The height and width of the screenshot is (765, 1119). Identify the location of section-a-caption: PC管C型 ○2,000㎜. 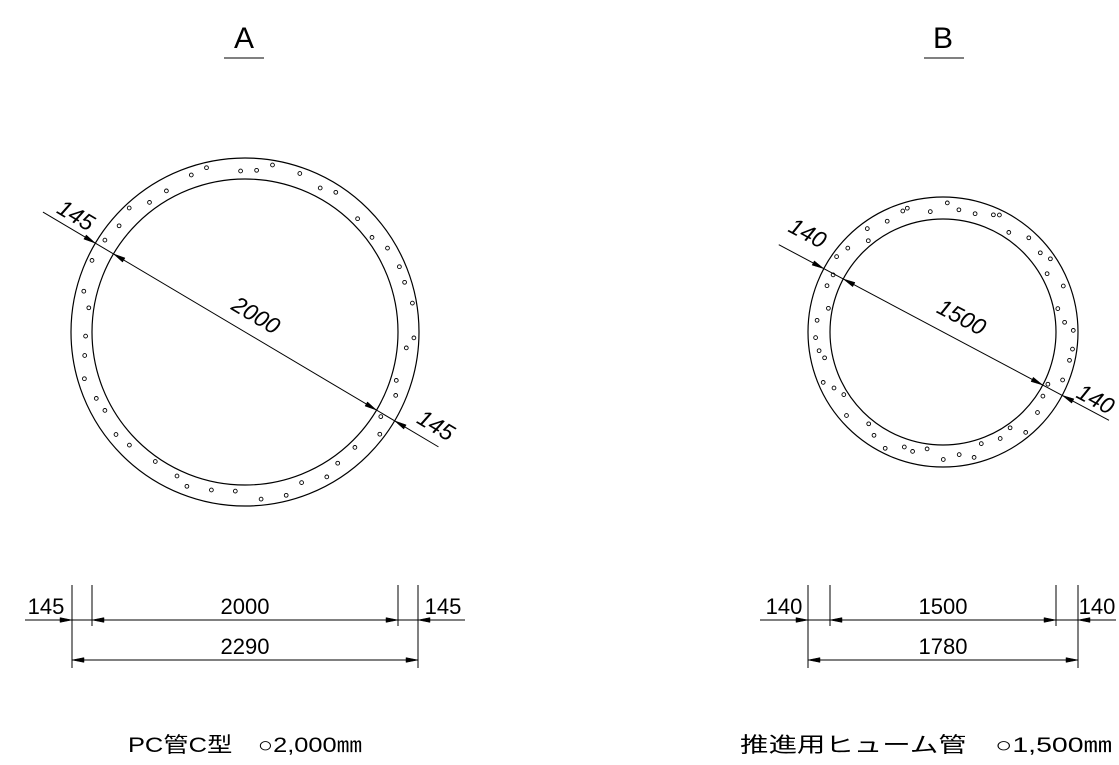
(245, 745).